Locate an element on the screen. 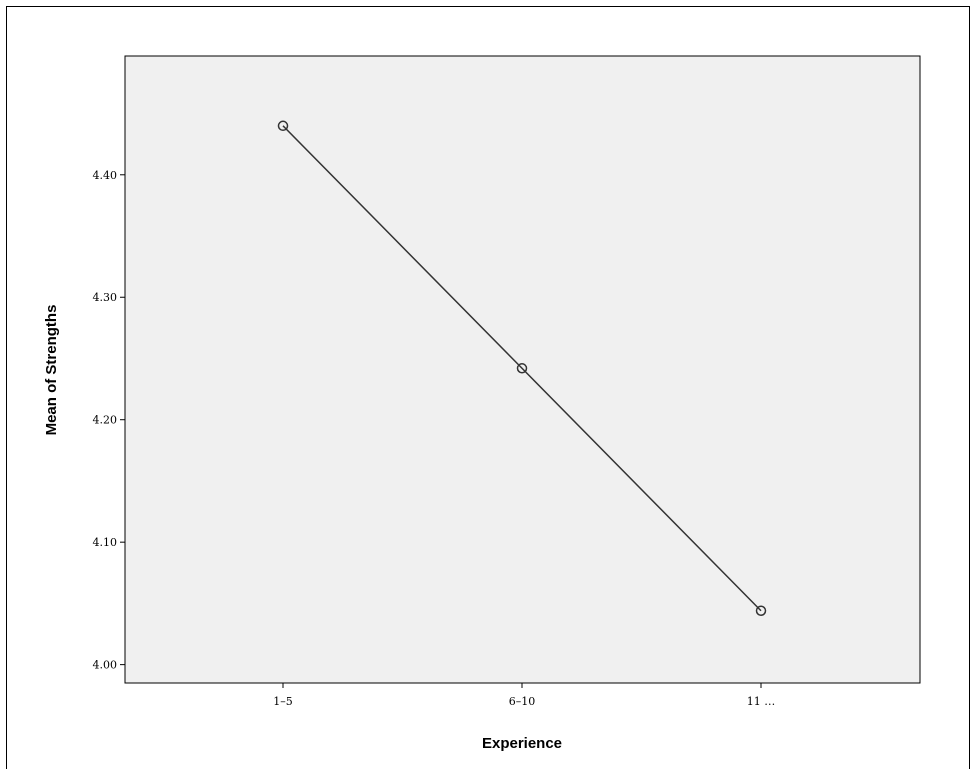 The height and width of the screenshot is (769, 978). x-tick-label: 6–10 is located at coordinates (522, 701).